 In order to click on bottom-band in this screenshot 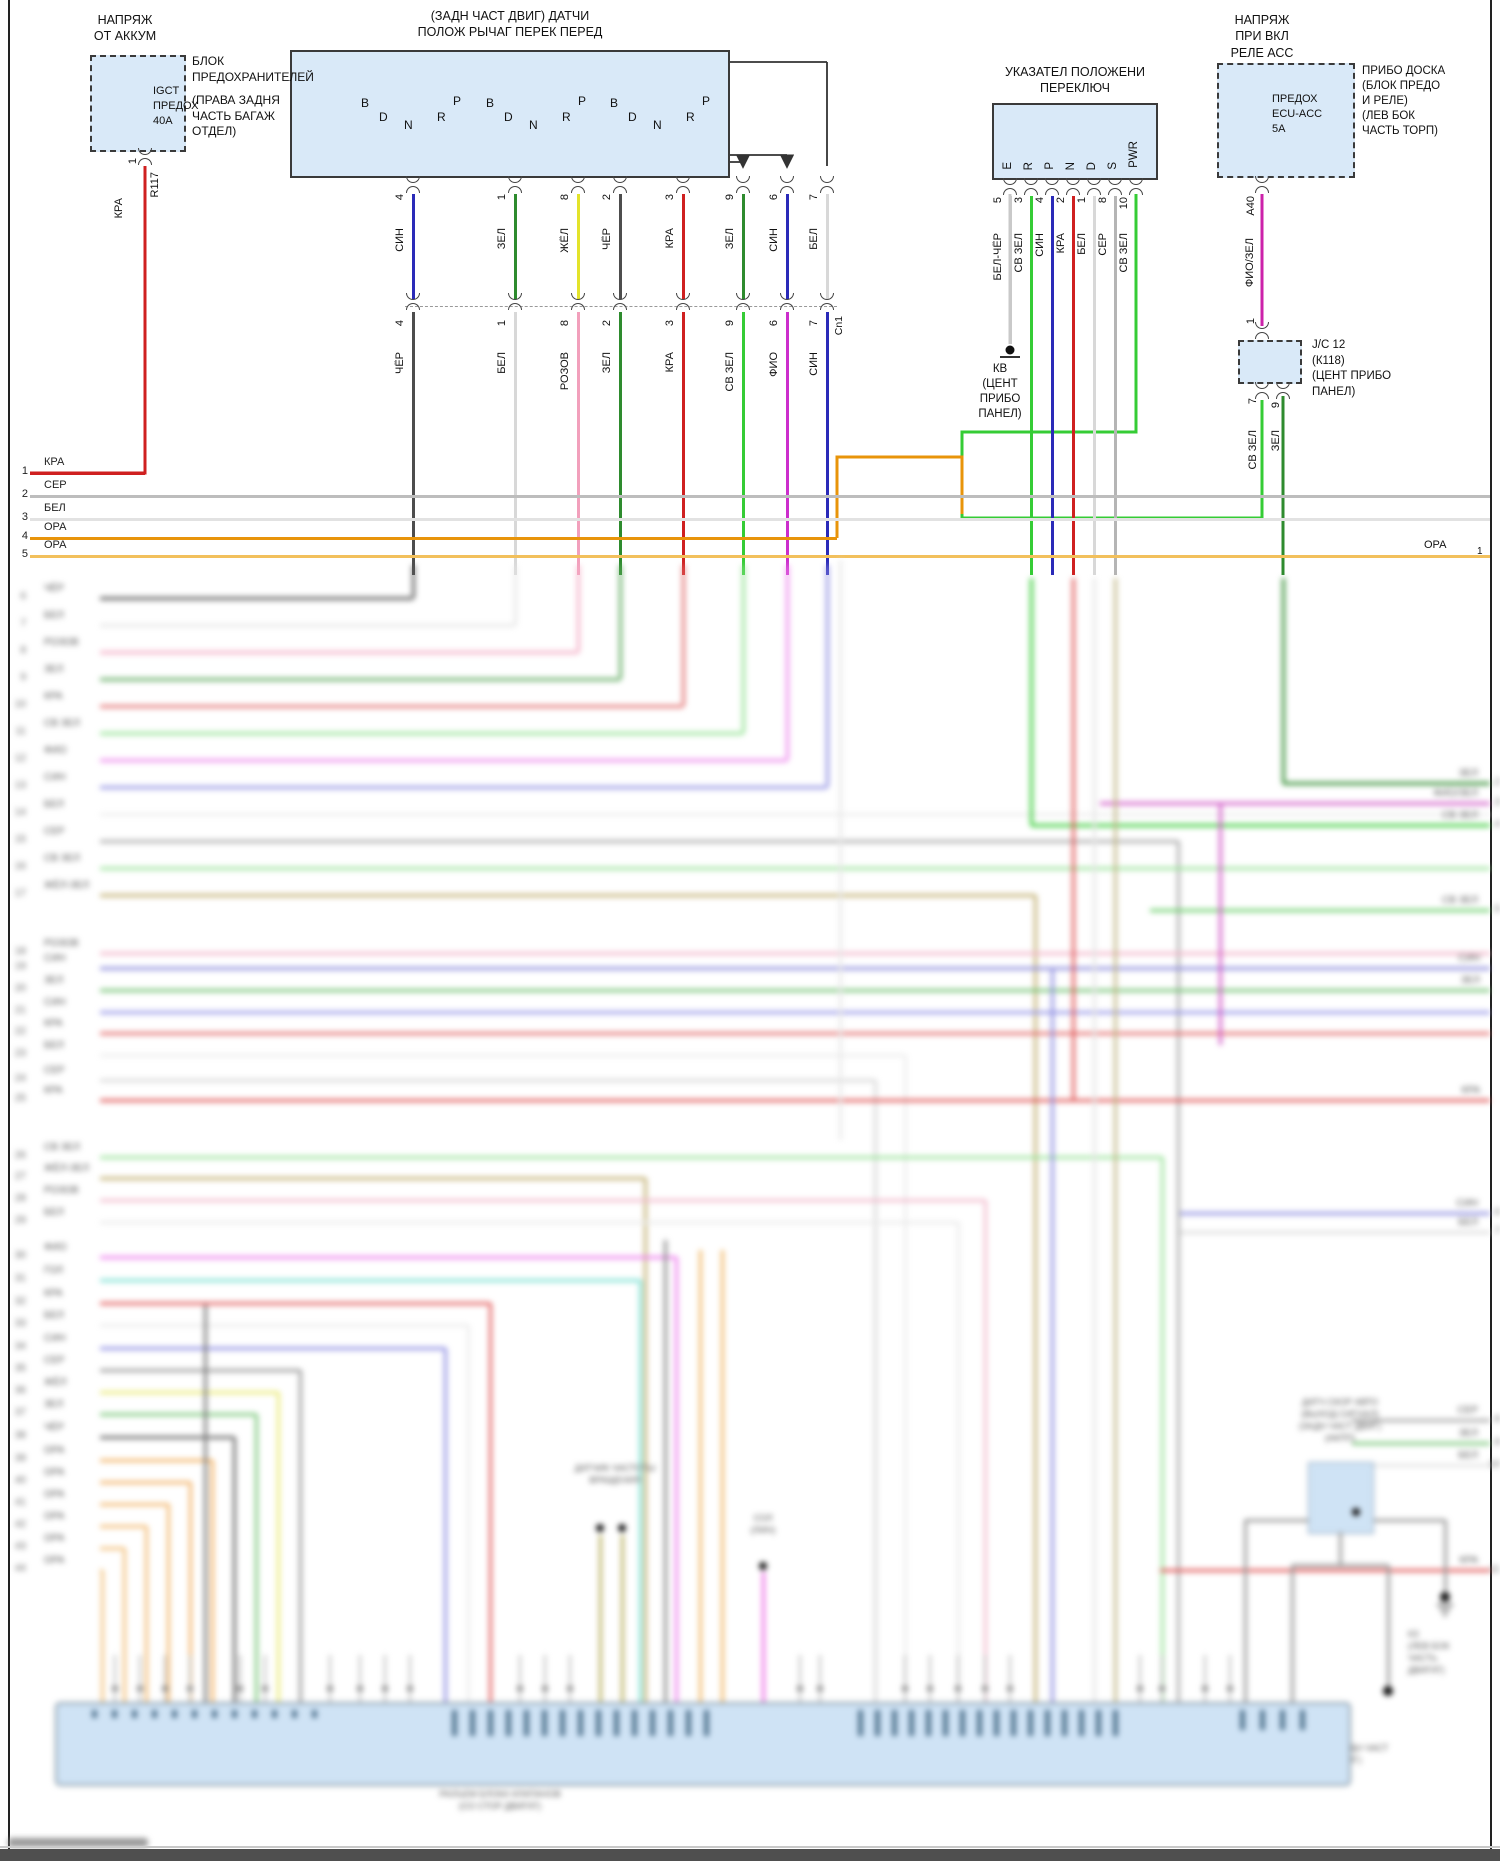, I will do `click(750, 1855)`.